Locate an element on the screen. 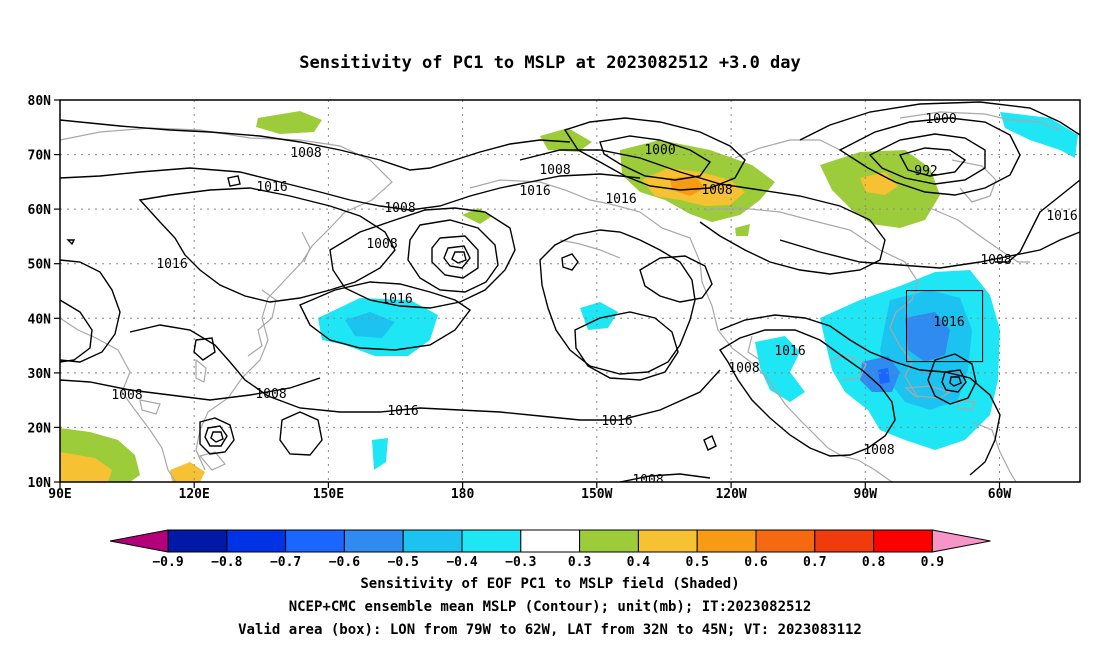 This screenshot has width=1100, height=650. colorbar-tick-label: −0.5 is located at coordinates (403, 562).